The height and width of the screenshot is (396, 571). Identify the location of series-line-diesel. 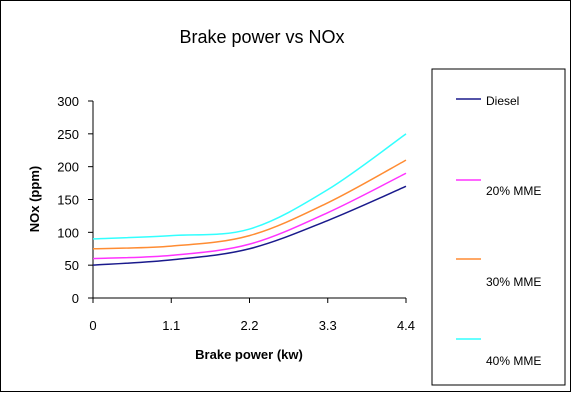
(249, 225).